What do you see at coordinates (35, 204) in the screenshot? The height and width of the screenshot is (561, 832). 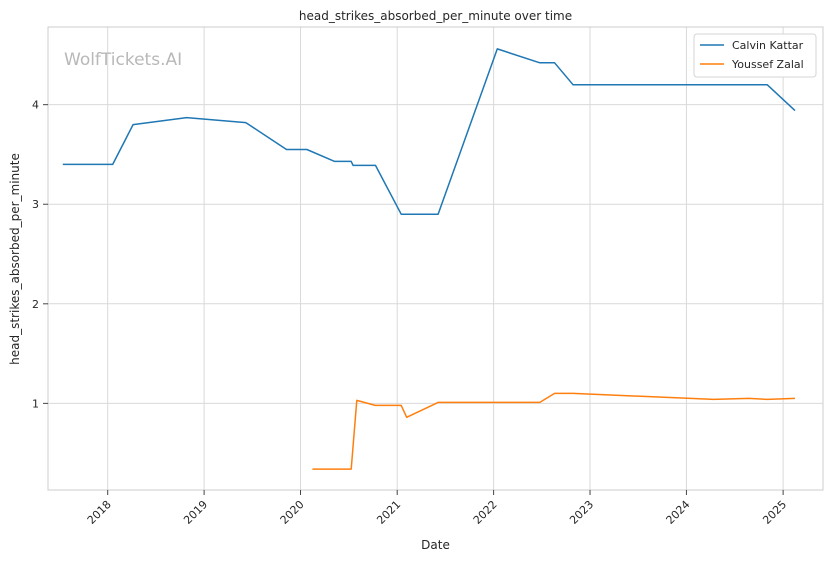 I see `y-tick-label: 3` at bounding box center [35, 204].